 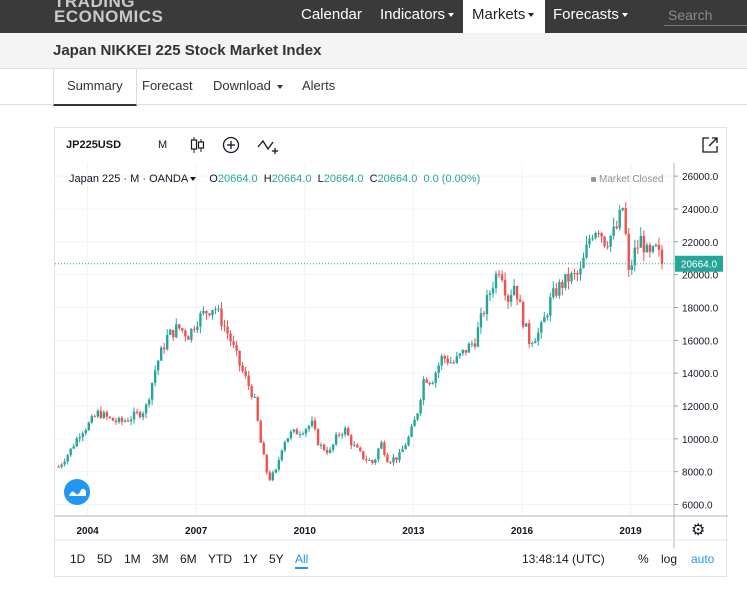 What do you see at coordinates (213, 179) in the screenshot?
I see `legend-o-label: O` at bounding box center [213, 179].